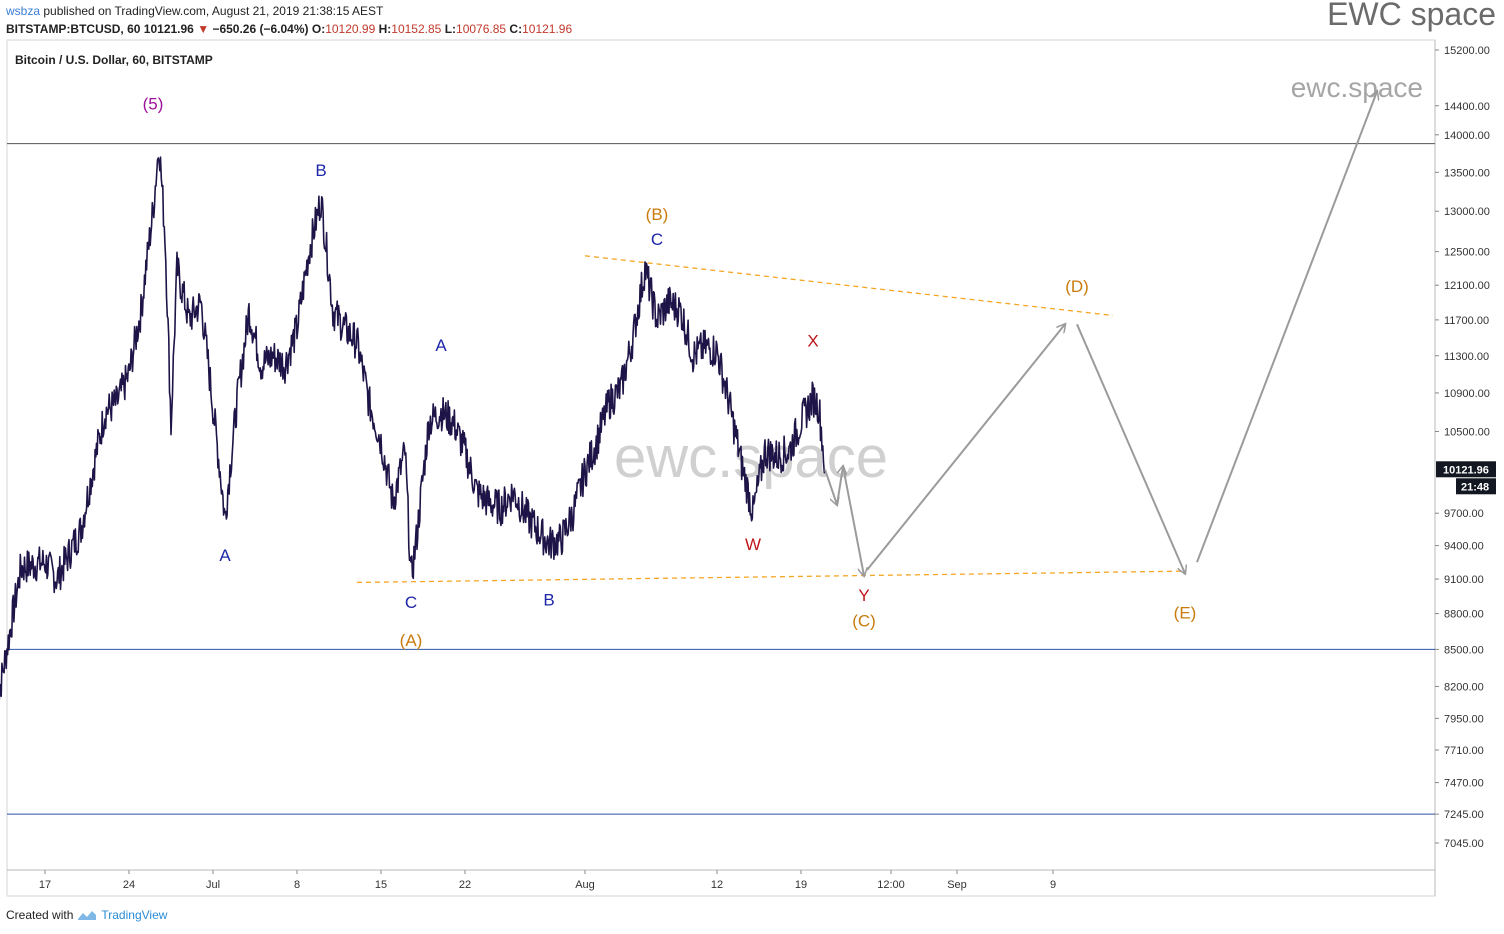  Describe the element at coordinates (465, 885) in the screenshot. I see `time-tick-label: 22` at that location.